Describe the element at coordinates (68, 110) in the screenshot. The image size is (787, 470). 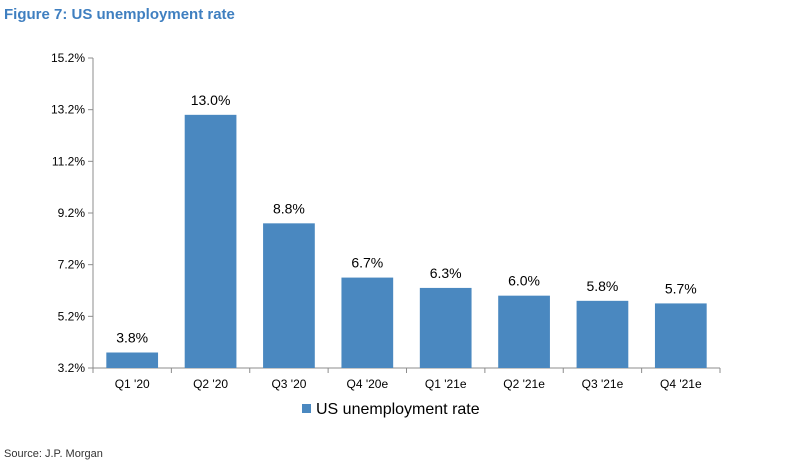
I see `y-tick-label: 13.2%` at that location.